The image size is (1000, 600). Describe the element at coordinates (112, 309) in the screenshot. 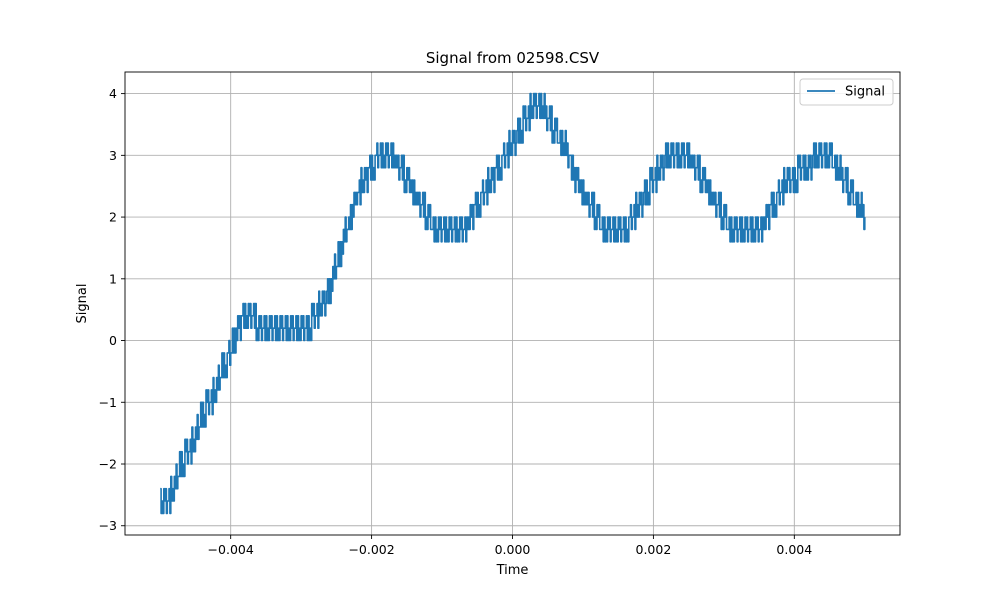

I see `y-axis: −3 −2 −1 0 1 2 3 4` at that location.